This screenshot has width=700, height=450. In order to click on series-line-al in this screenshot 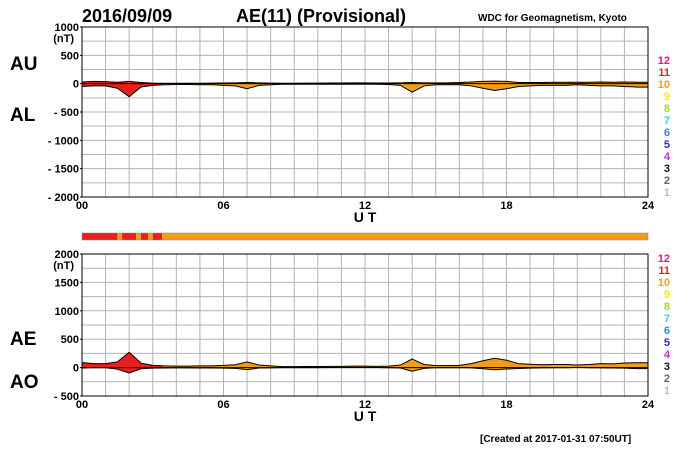, I will do `click(364, 90)`.